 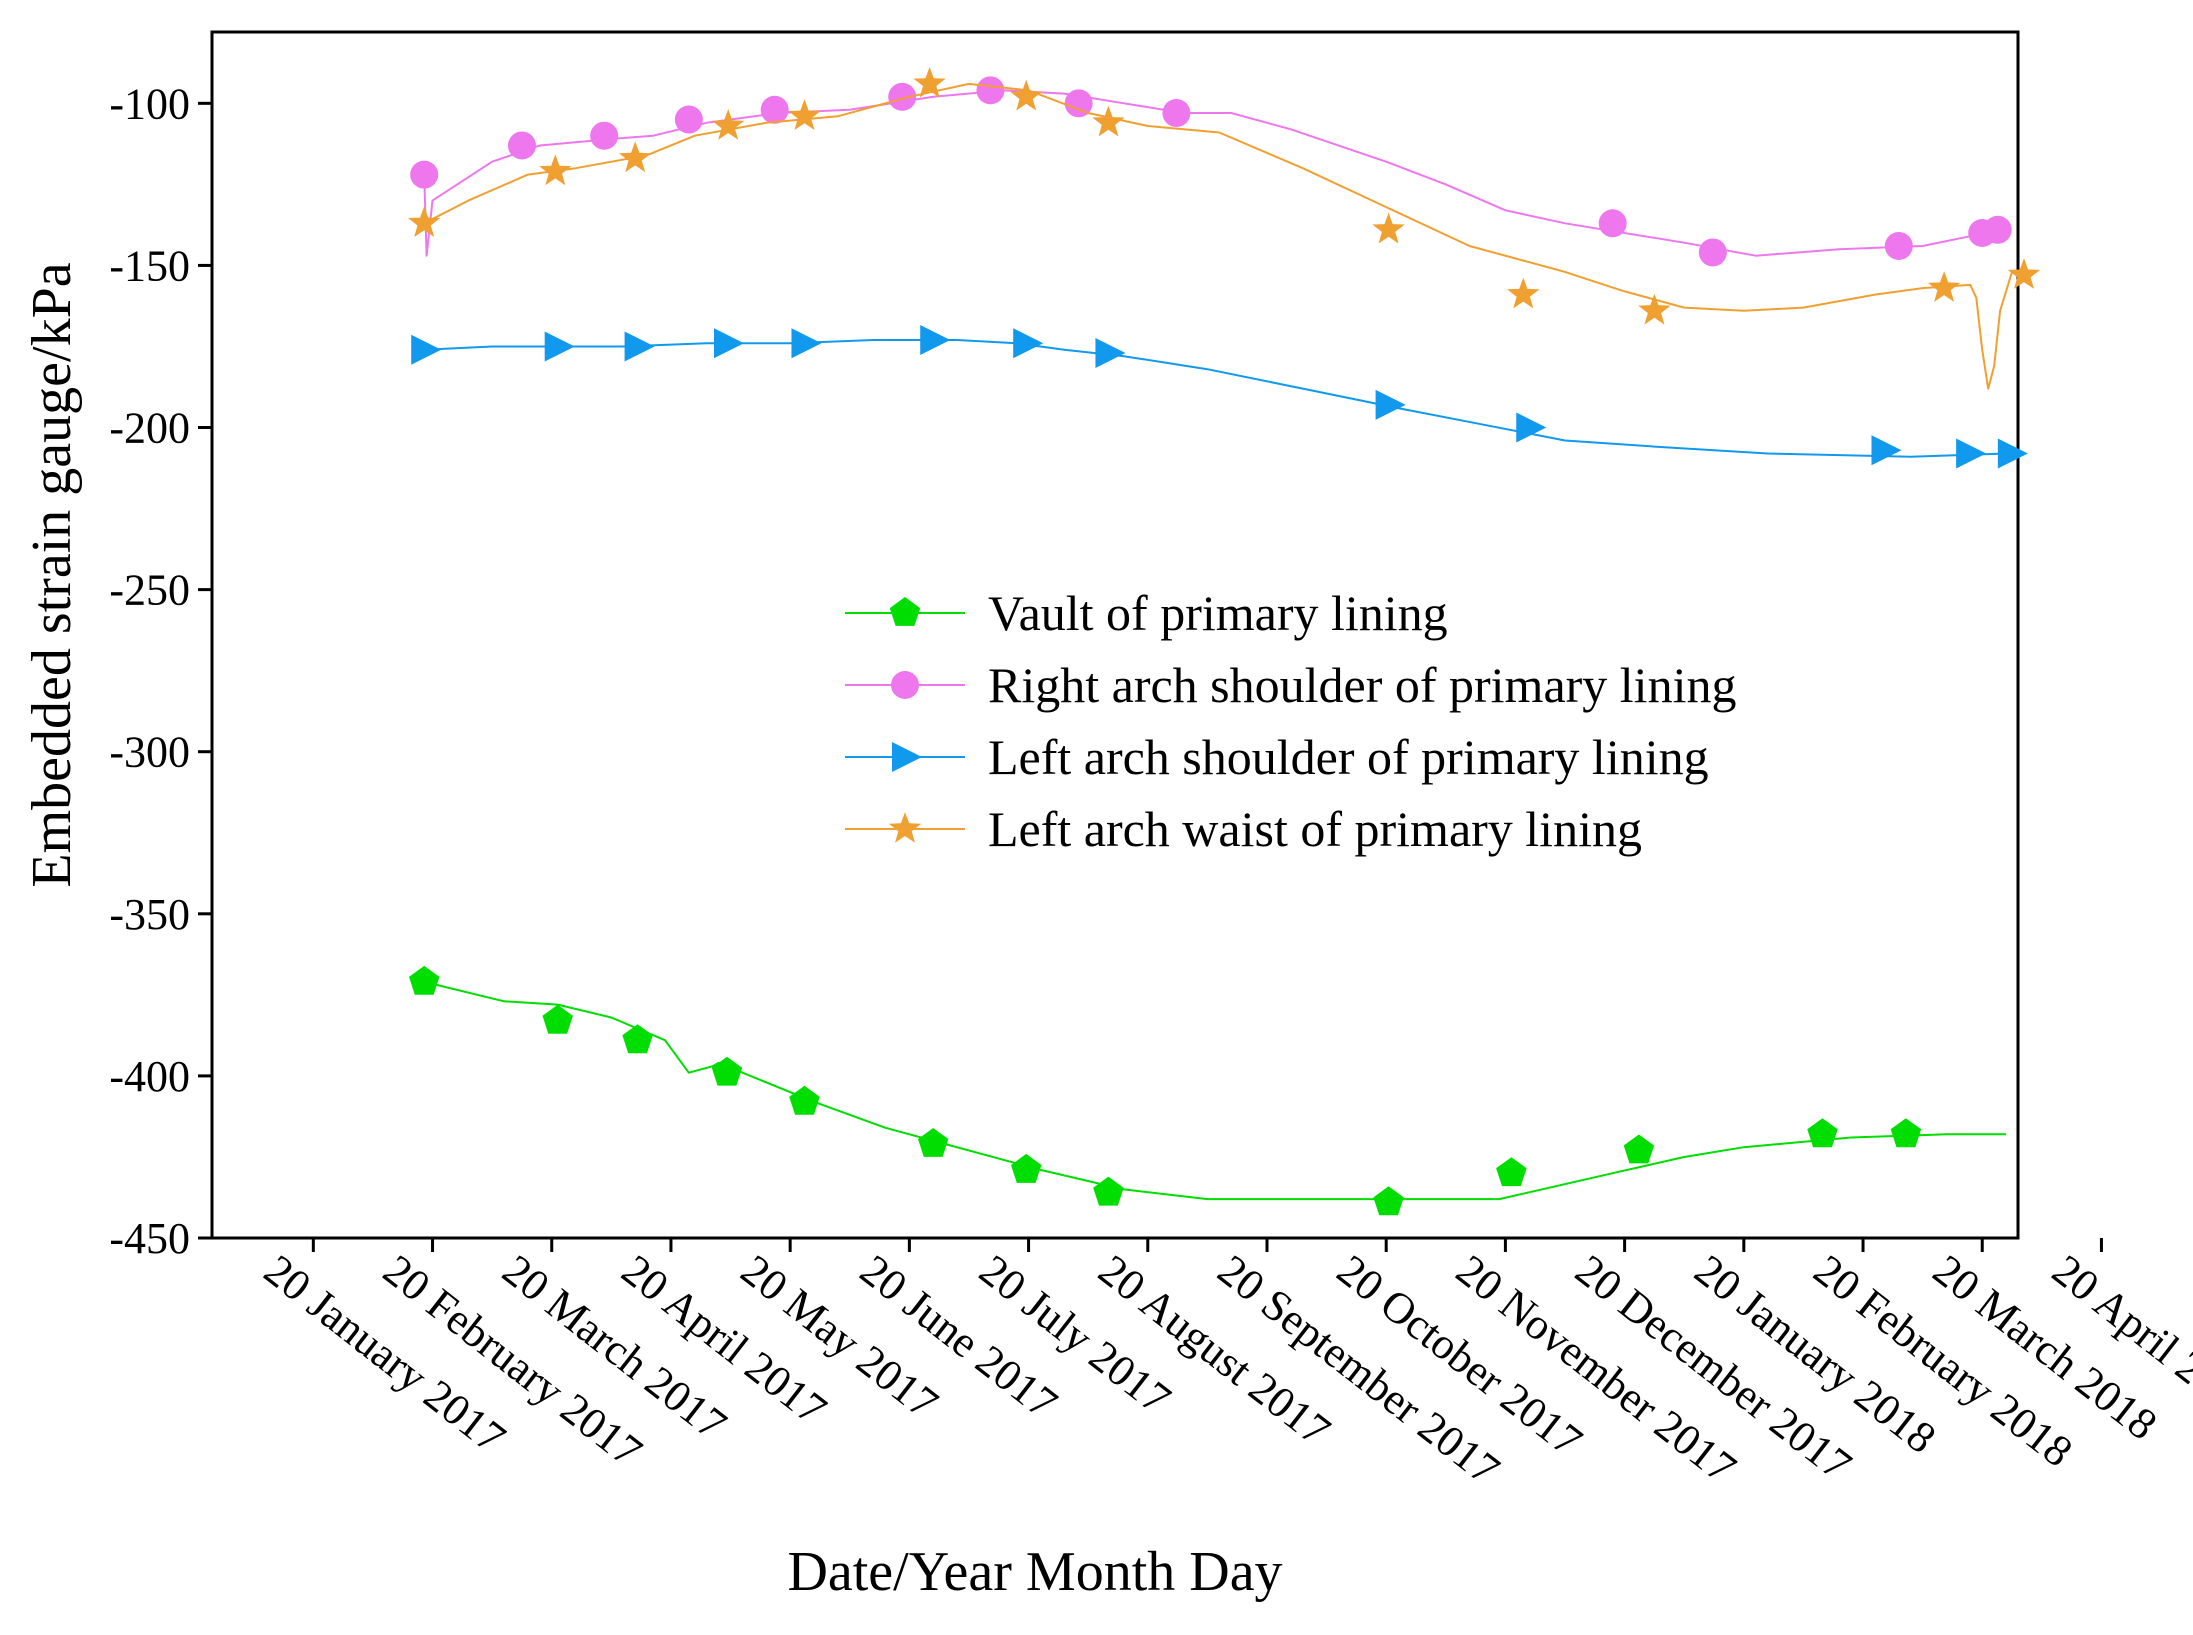 I want to click on y-tick-label: -400, so click(x=149, y=1076).